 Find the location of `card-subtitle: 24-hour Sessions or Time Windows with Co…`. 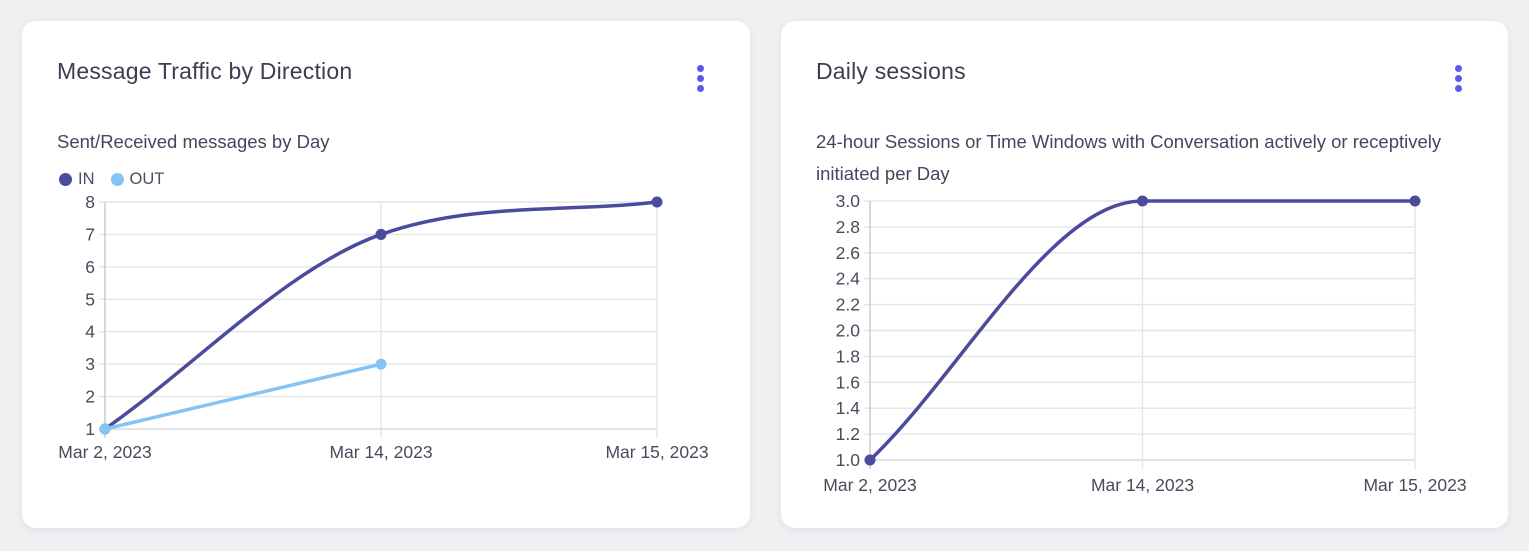

card-subtitle: 24-hour Sessions or Time Windows with Co… is located at coordinates (1129, 157).